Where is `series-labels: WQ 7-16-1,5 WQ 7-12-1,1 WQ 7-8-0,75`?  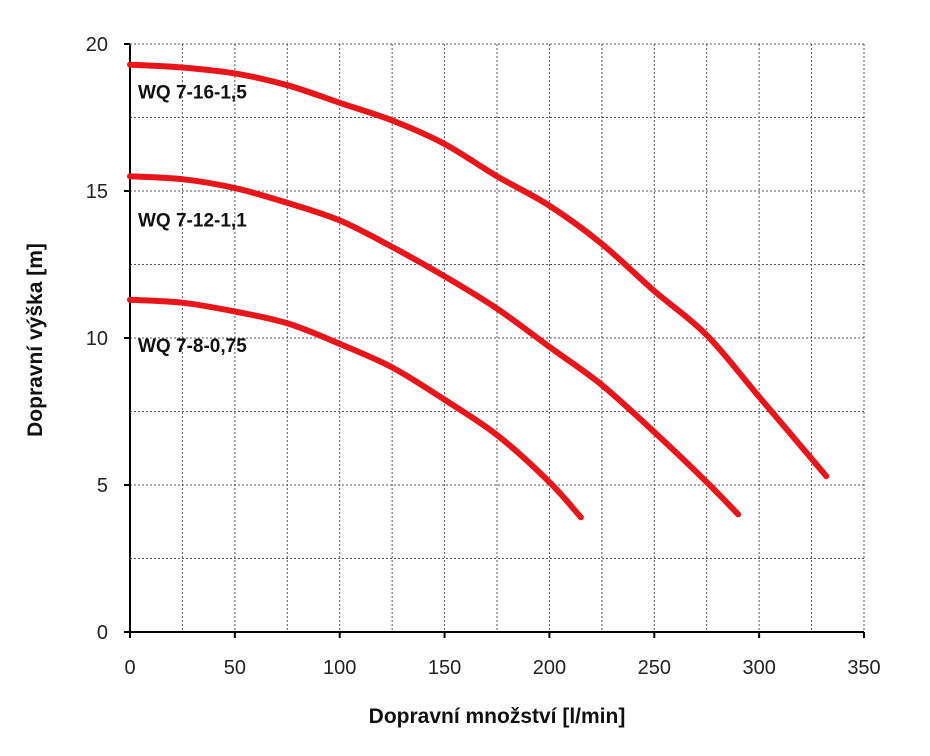
series-labels: WQ 7-16-1,5 WQ 7-12-1,1 WQ 7-8-0,75 is located at coordinates (192, 220).